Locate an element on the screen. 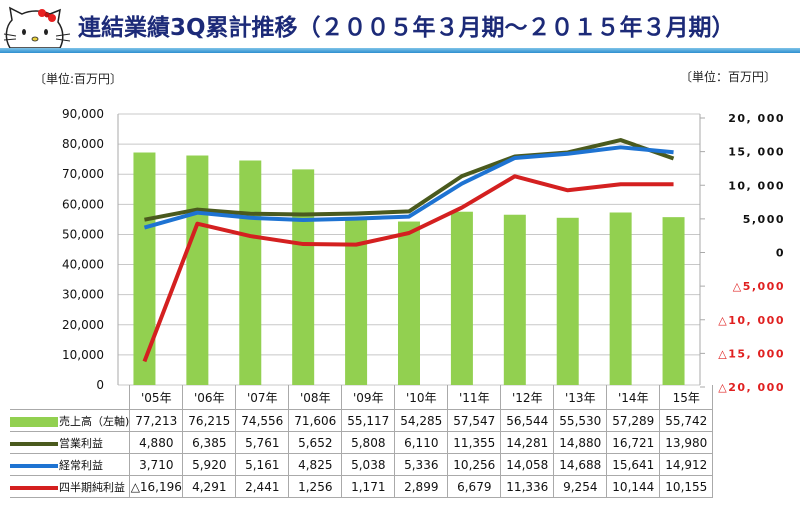 This screenshot has height=513, width=800. right-tick-label: △5,000 is located at coordinates (759, 286).